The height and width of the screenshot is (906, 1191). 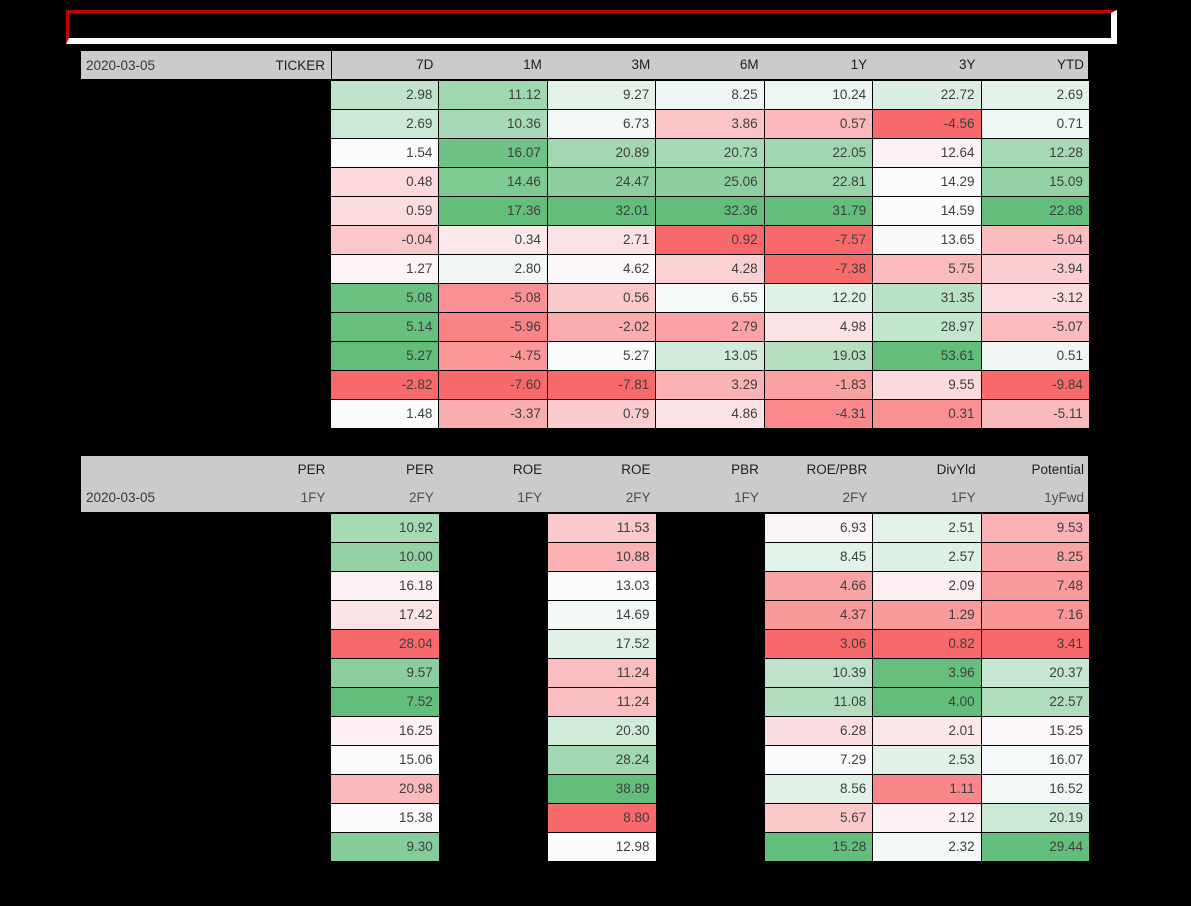 What do you see at coordinates (385, 673) in the screenshot?
I see `value-cell: 9.57` at bounding box center [385, 673].